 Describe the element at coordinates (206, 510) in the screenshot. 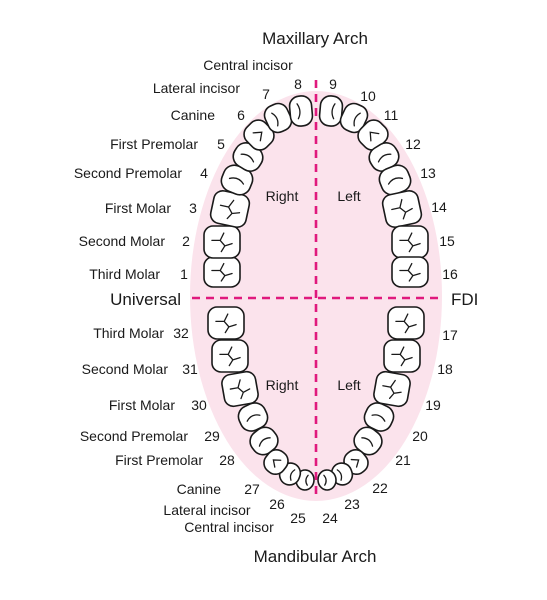

I see `lower-lateral-incisor-label: Lateral incisor` at that location.